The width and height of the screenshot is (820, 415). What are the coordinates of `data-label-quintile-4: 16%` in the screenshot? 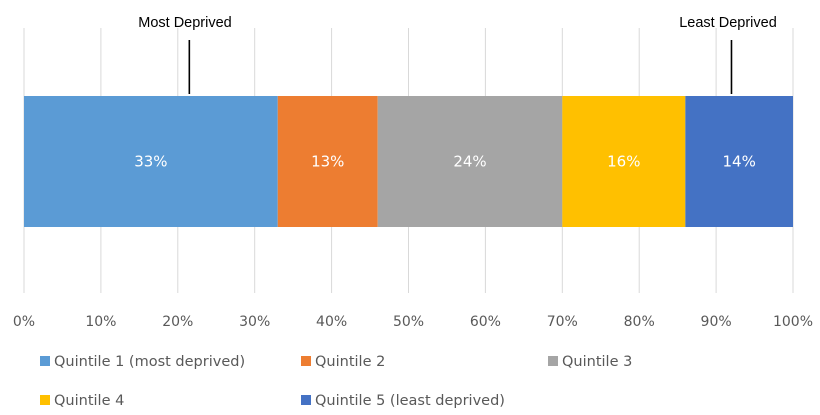 It's located at (623, 162).